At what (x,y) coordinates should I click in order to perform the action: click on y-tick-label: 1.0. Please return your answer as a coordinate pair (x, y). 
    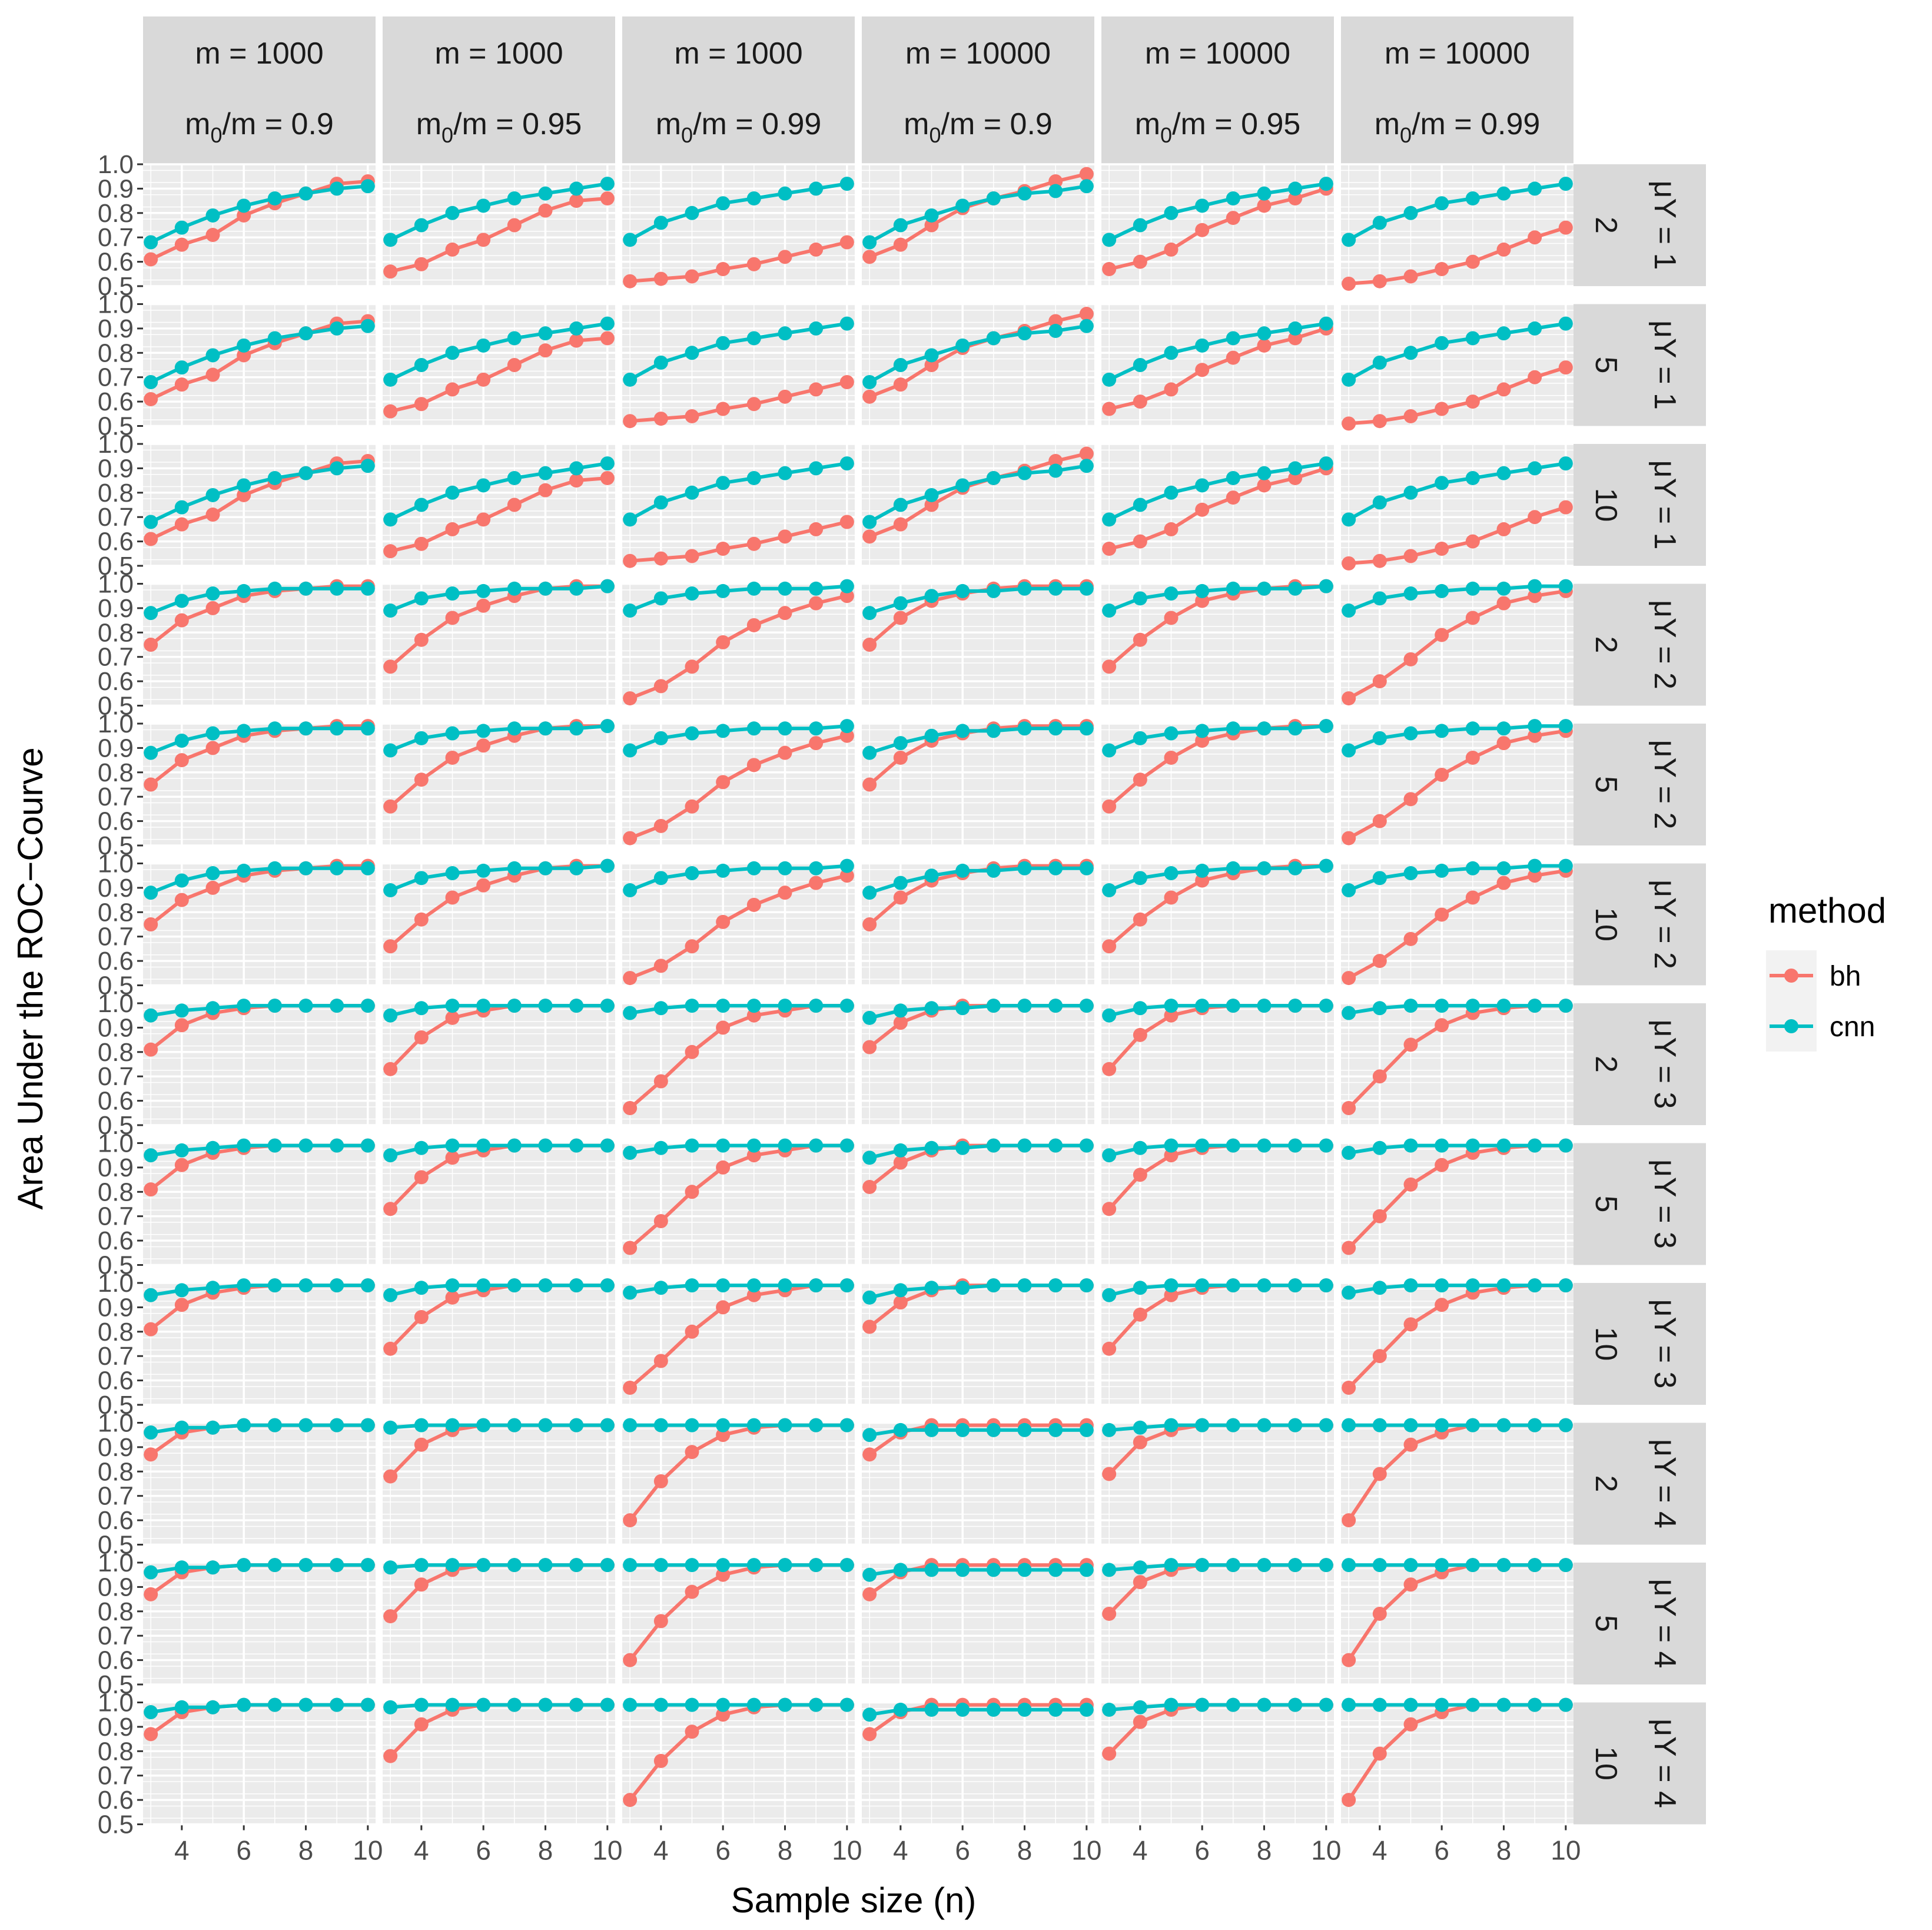
    Looking at the image, I should click on (116, 584).